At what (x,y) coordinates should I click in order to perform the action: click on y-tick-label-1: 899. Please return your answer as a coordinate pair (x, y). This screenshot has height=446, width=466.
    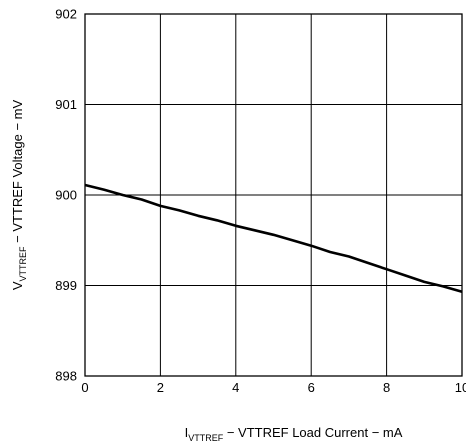
    Looking at the image, I should click on (66, 285).